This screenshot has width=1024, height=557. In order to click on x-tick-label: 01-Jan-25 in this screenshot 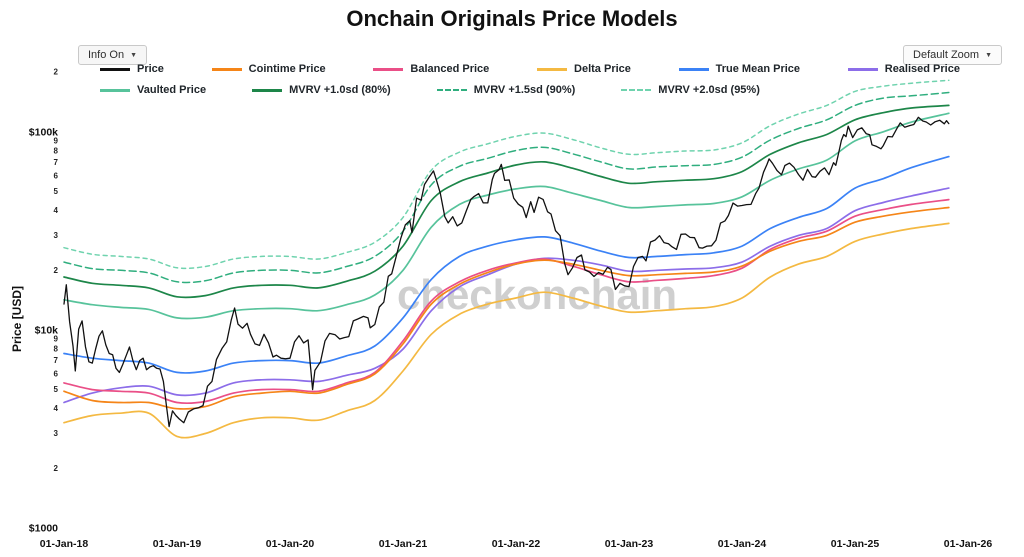, I will do `click(855, 544)`.